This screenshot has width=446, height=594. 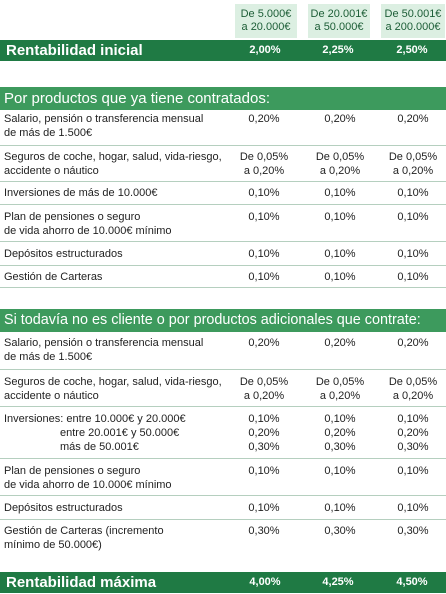 I want to click on row-label: Inversiones de más de 10.000€, so click(x=81, y=193).